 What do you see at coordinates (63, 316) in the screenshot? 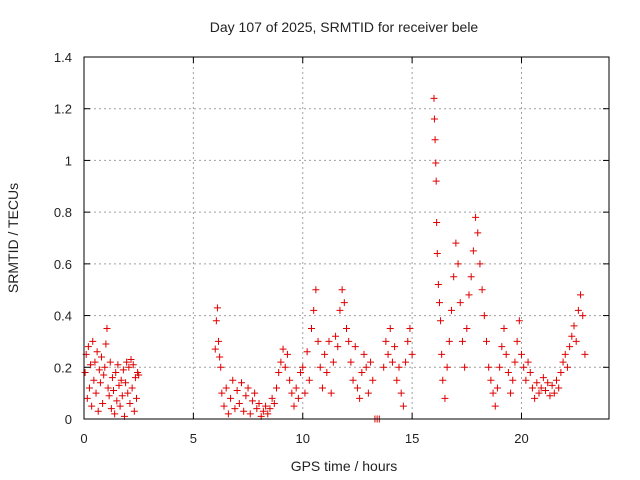
I see `y-tick-label: 0.4` at bounding box center [63, 316].